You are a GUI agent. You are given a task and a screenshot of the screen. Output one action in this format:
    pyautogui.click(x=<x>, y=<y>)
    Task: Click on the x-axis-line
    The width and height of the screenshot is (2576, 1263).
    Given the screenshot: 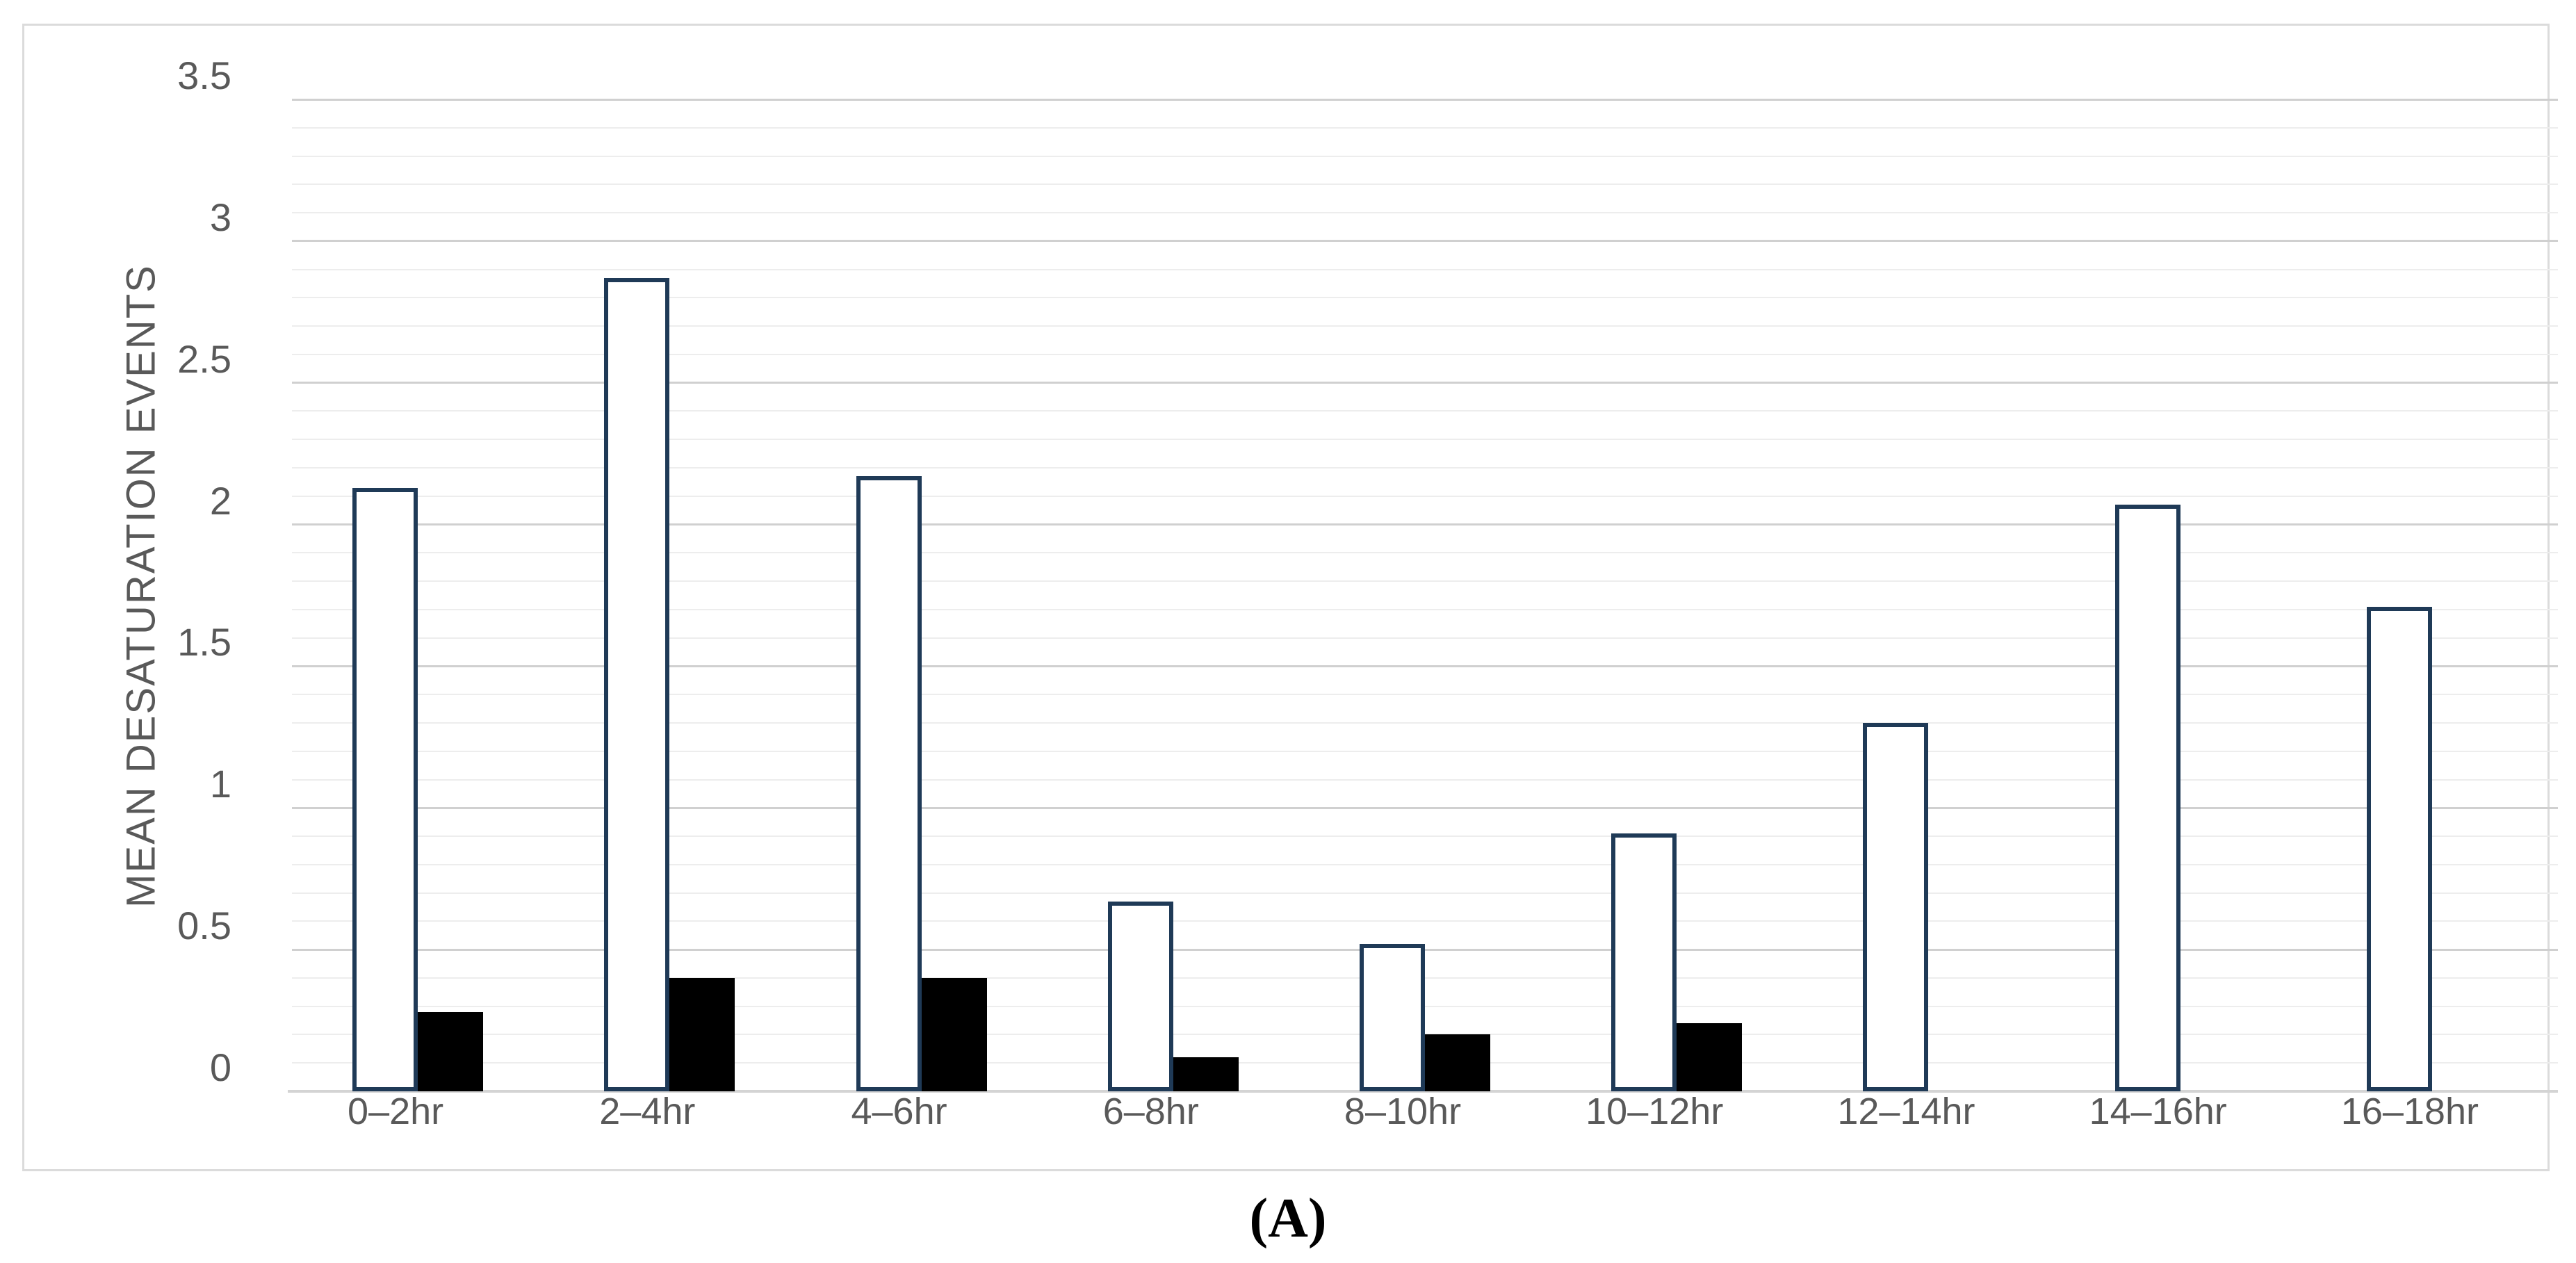 What is the action you would take?
    pyautogui.click(x=1423, y=1091)
    